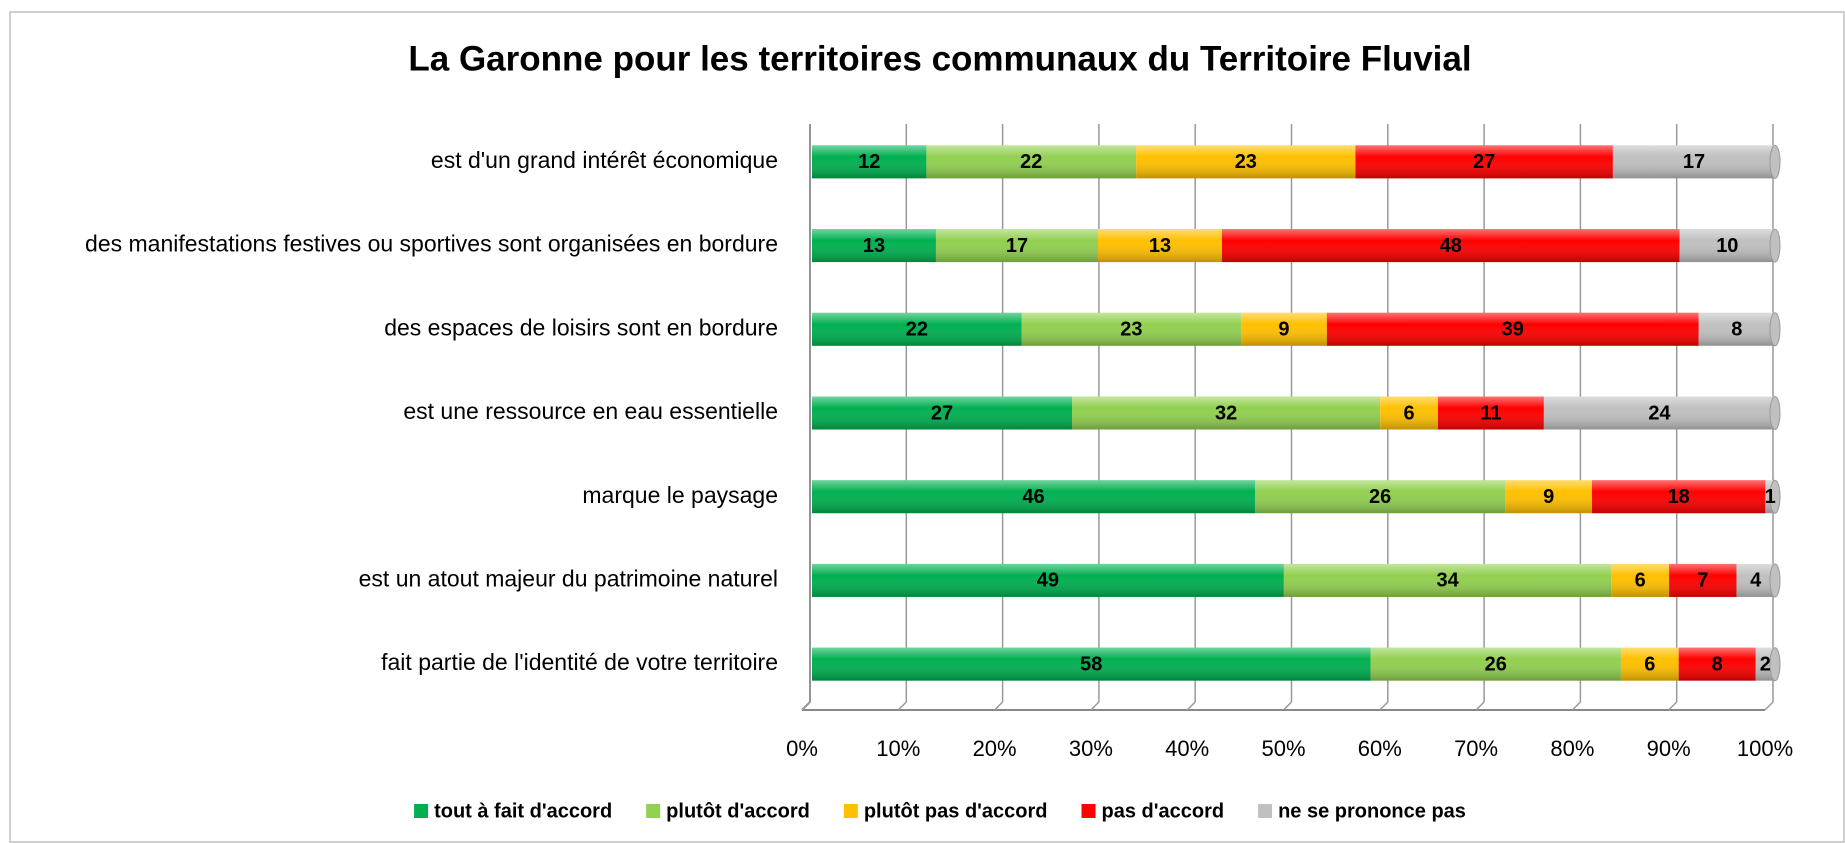  I want to click on x-tick-label: 80%, so click(1572, 748).